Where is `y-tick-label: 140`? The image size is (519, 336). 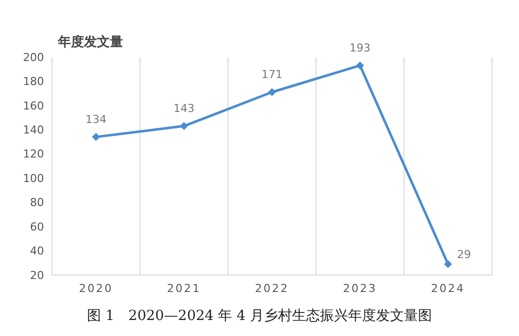
y-tick-label: 140 is located at coordinates (33, 130).